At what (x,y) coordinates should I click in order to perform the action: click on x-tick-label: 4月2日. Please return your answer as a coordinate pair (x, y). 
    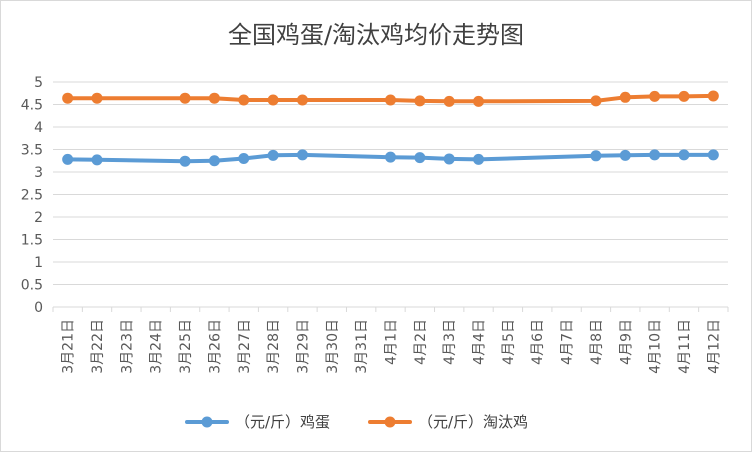
    Looking at the image, I should click on (421, 342).